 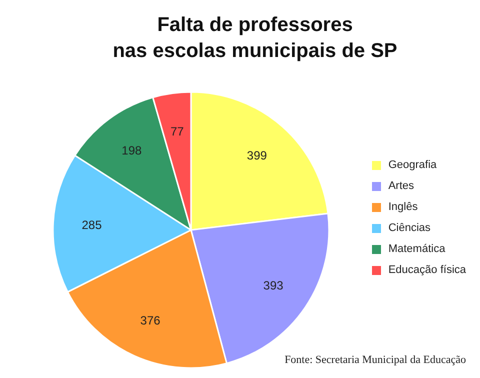 What do you see at coordinates (375, 360) in the screenshot?
I see `source-note: Fonte: Secretaria Municipal da Educação` at bounding box center [375, 360].